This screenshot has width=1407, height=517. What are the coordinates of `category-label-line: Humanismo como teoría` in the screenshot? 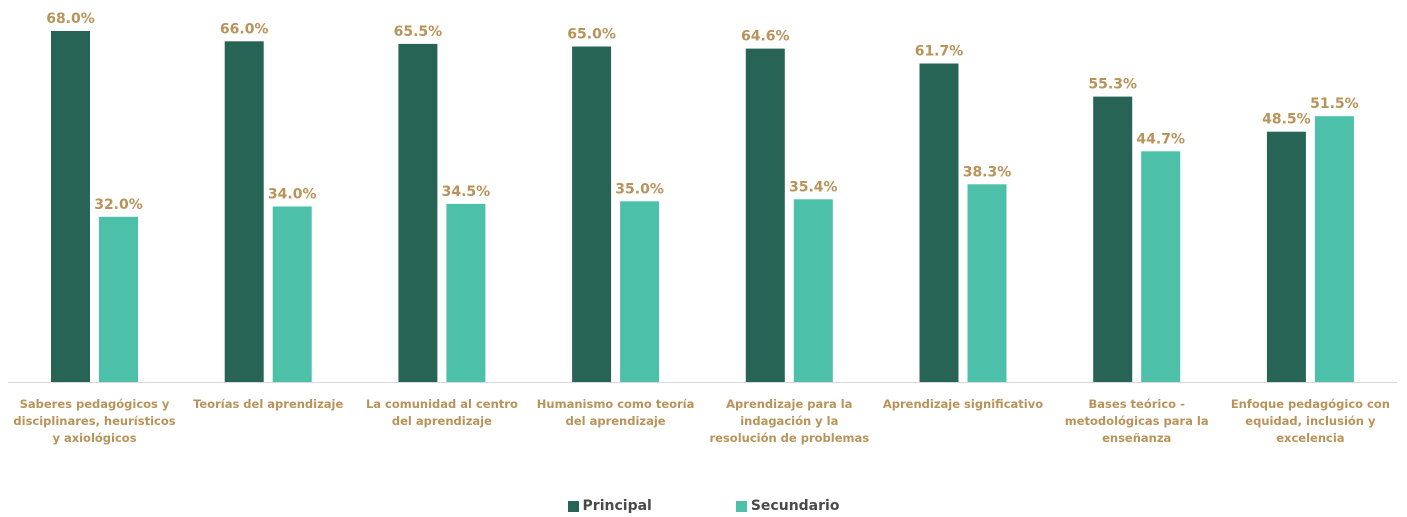 It's located at (616, 404).